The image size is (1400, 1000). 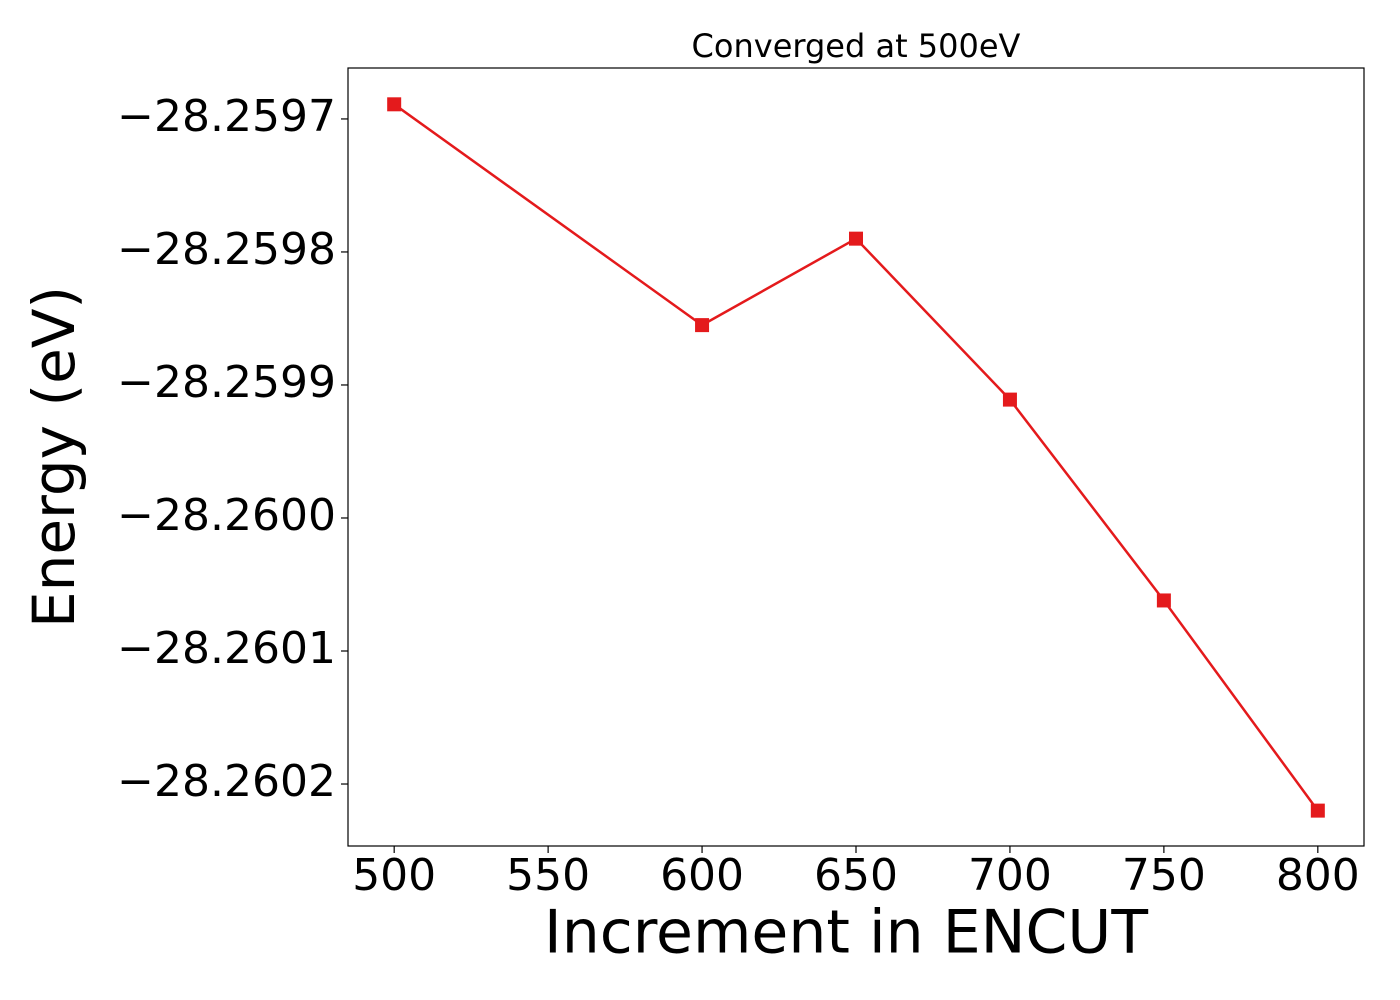 What do you see at coordinates (226, 249) in the screenshot?
I see `y-tick-label: −28.2598` at bounding box center [226, 249].